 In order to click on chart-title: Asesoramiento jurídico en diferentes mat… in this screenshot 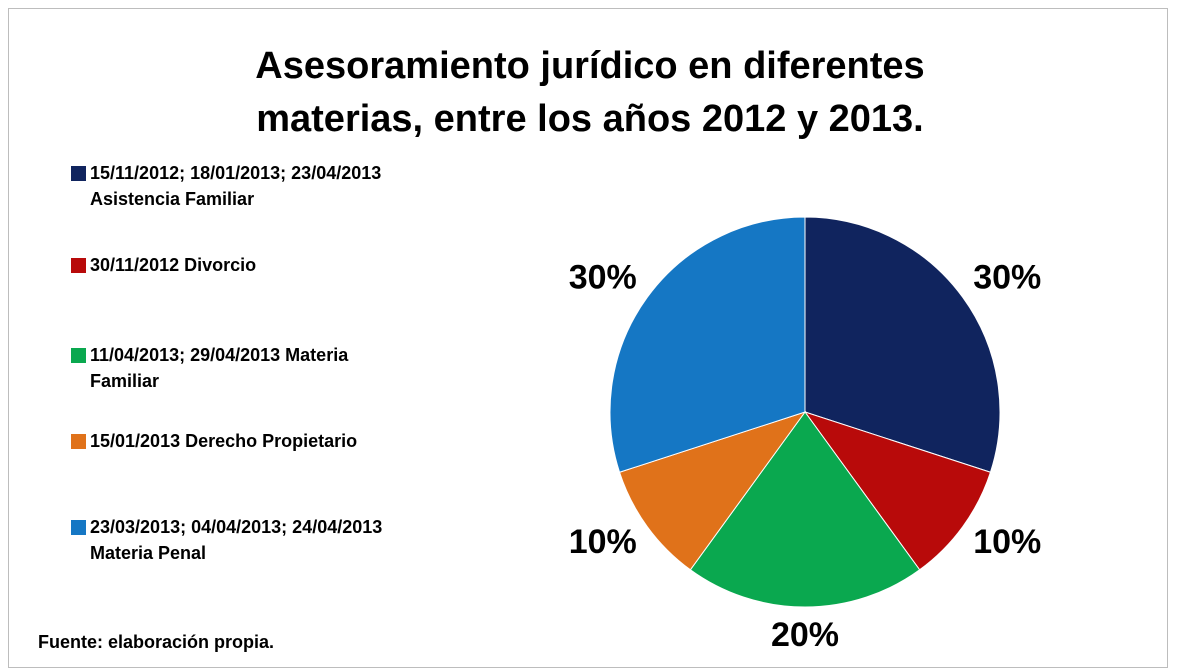, I will do `click(590, 92)`.